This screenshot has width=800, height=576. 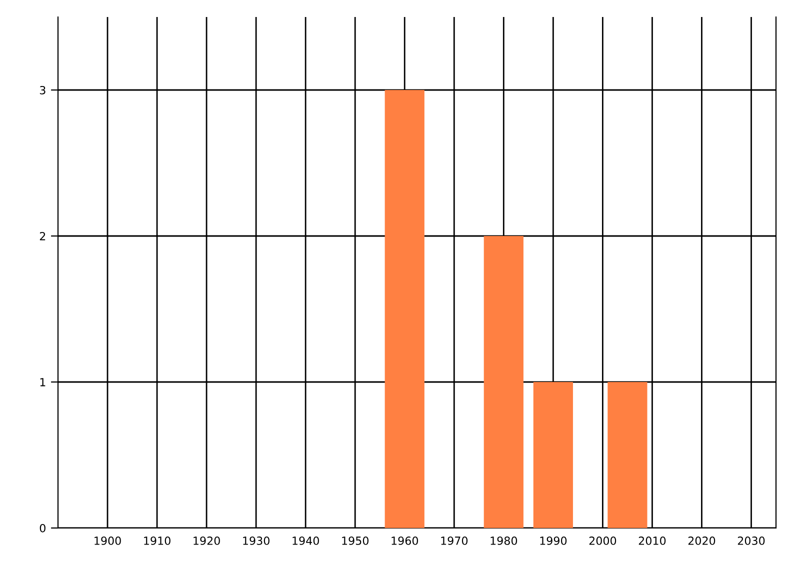 I want to click on x-tick-label: 1940, so click(x=305, y=540).